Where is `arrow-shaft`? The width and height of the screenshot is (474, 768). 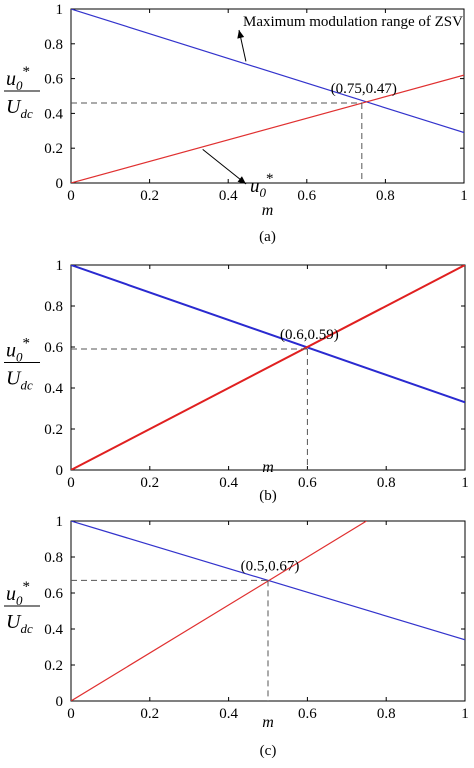
arrow-shaft is located at coordinates (224, 167).